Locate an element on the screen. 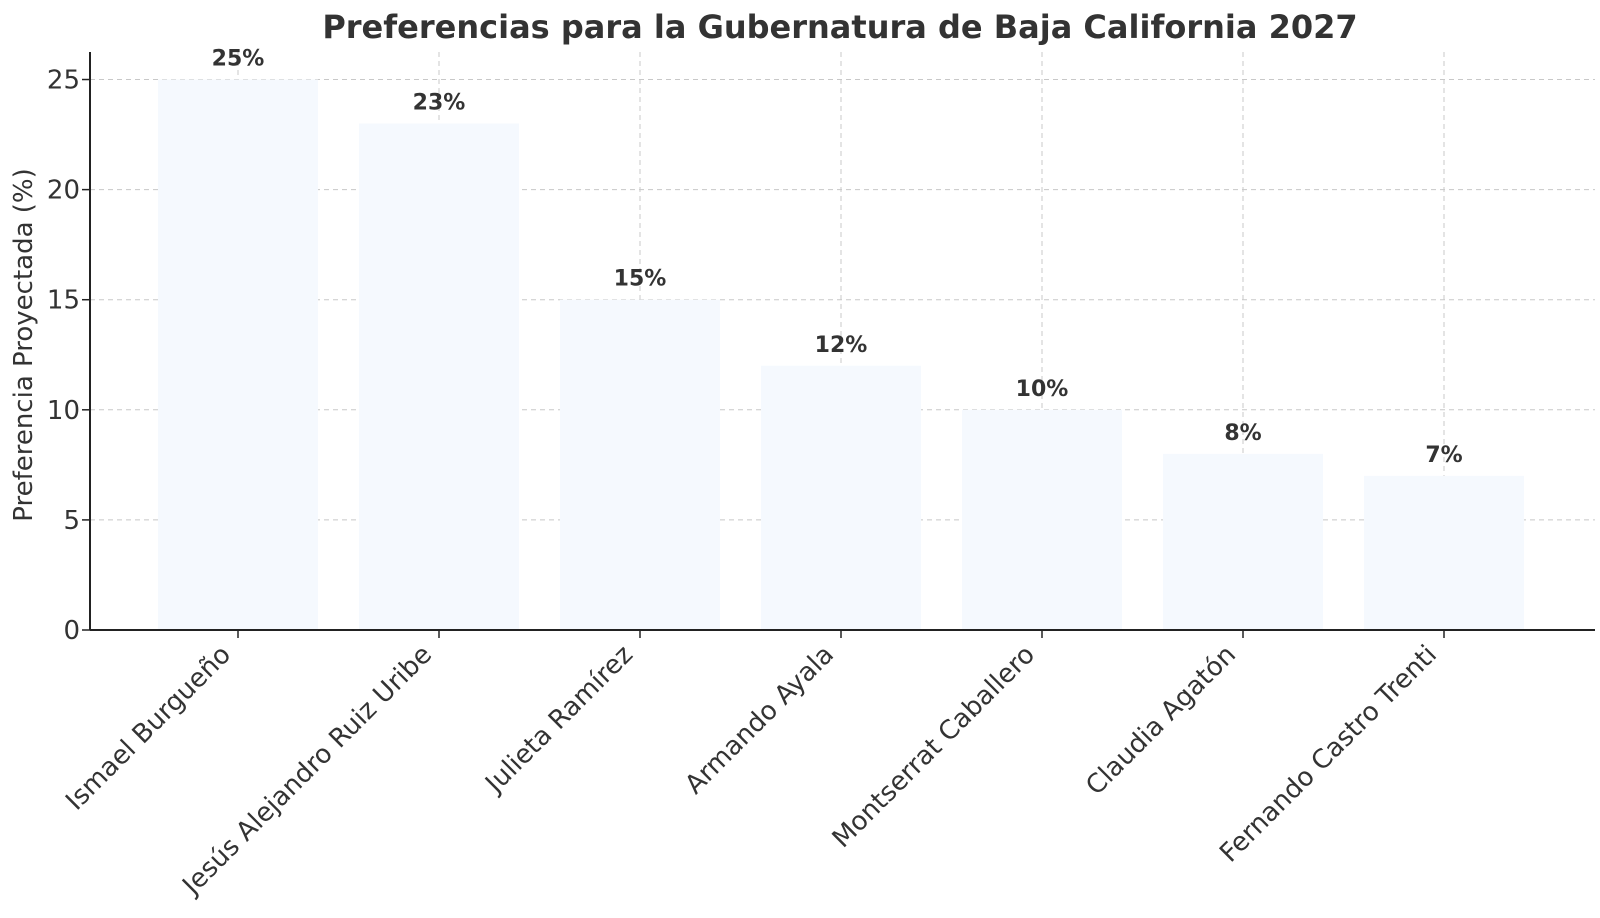 This screenshot has height=918, width=1600. x-tick-label: Claudia Agatón is located at coordinates (1161, 721).